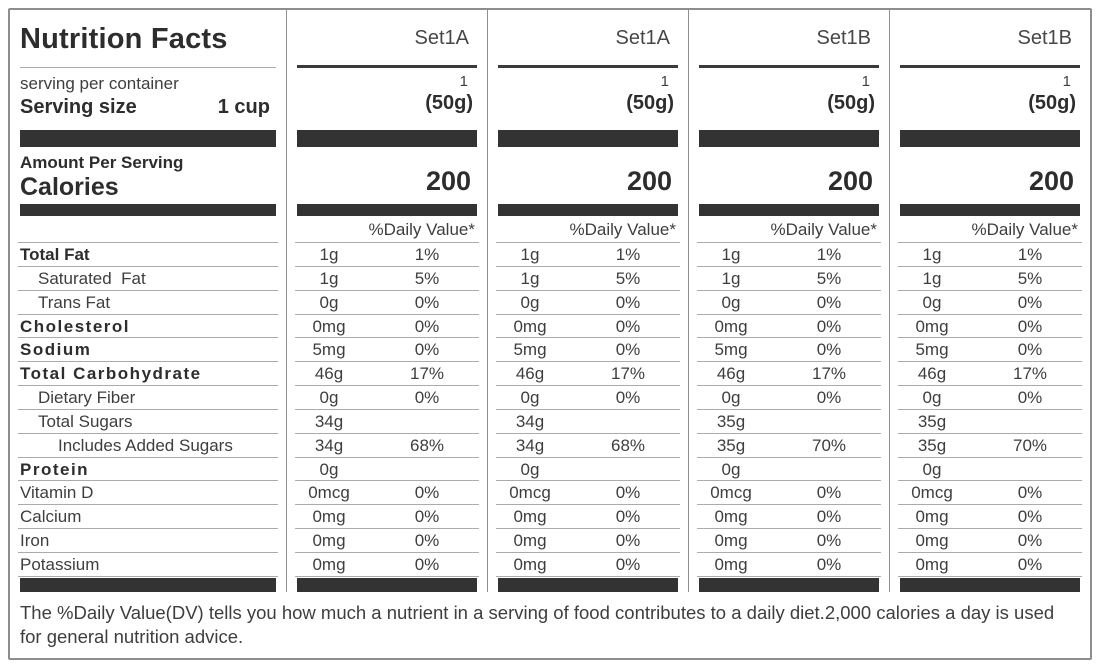 This screenshot has width=1105, height=670. I want to click on nutrient-row-values: 0g, so click(990, 470).